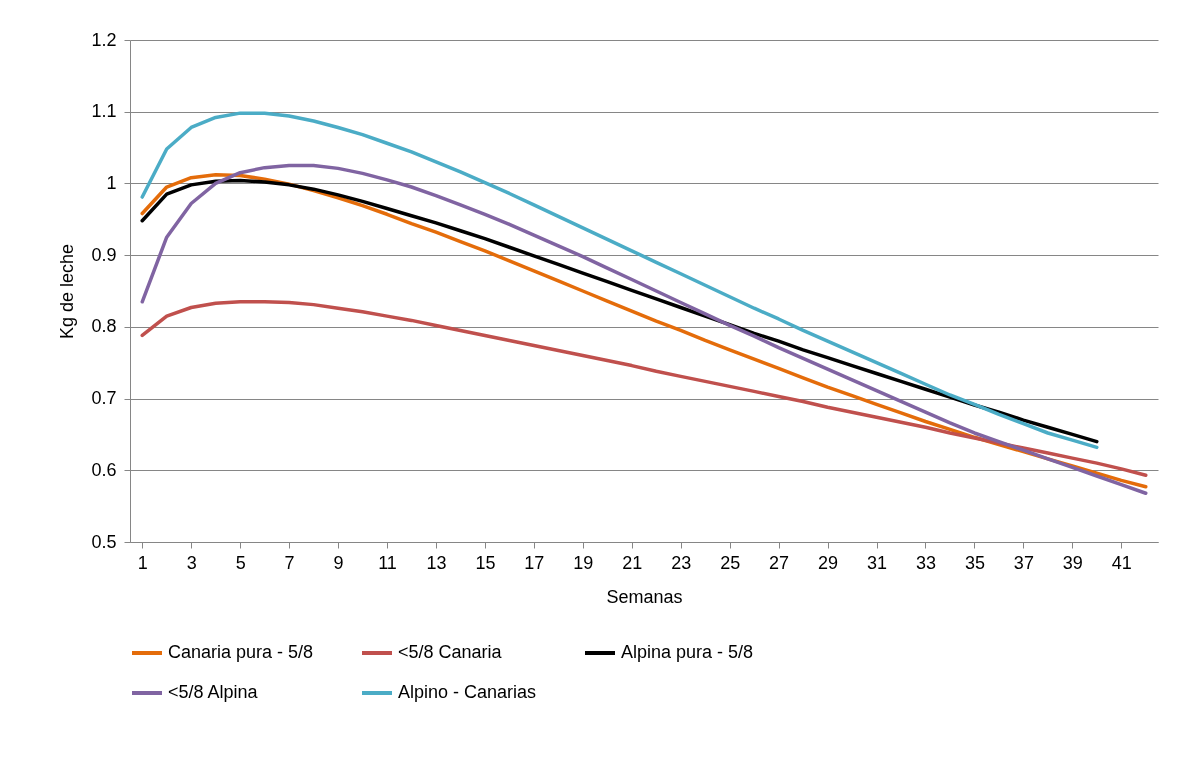  I want to click on x-tick-label: 11, so click(387, 562).